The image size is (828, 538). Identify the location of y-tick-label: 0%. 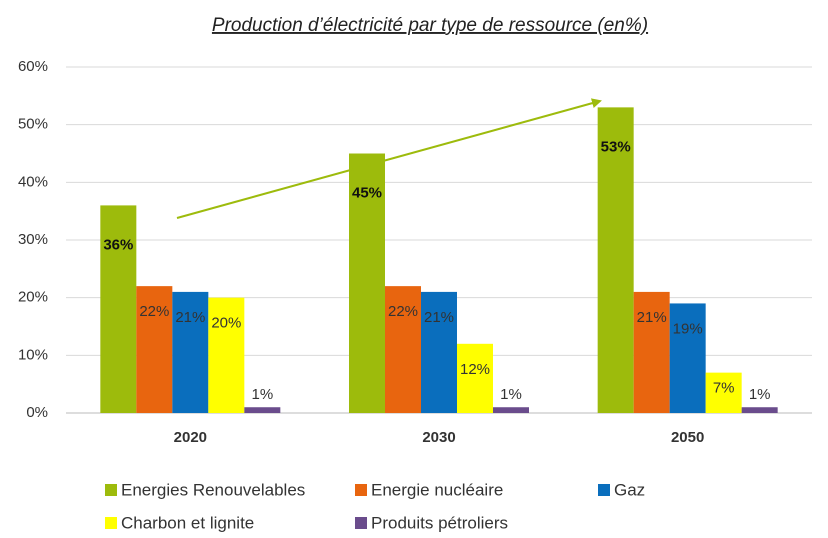
(37, 412).